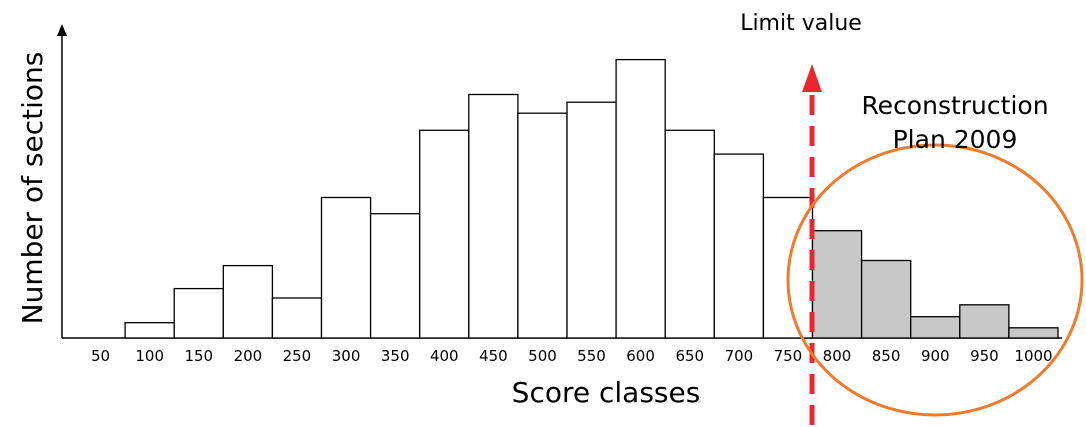  What do you see at coordinates (812, 78) in the screenshot?
I see `limit-value-arrow` at bounding box center [812, 78].